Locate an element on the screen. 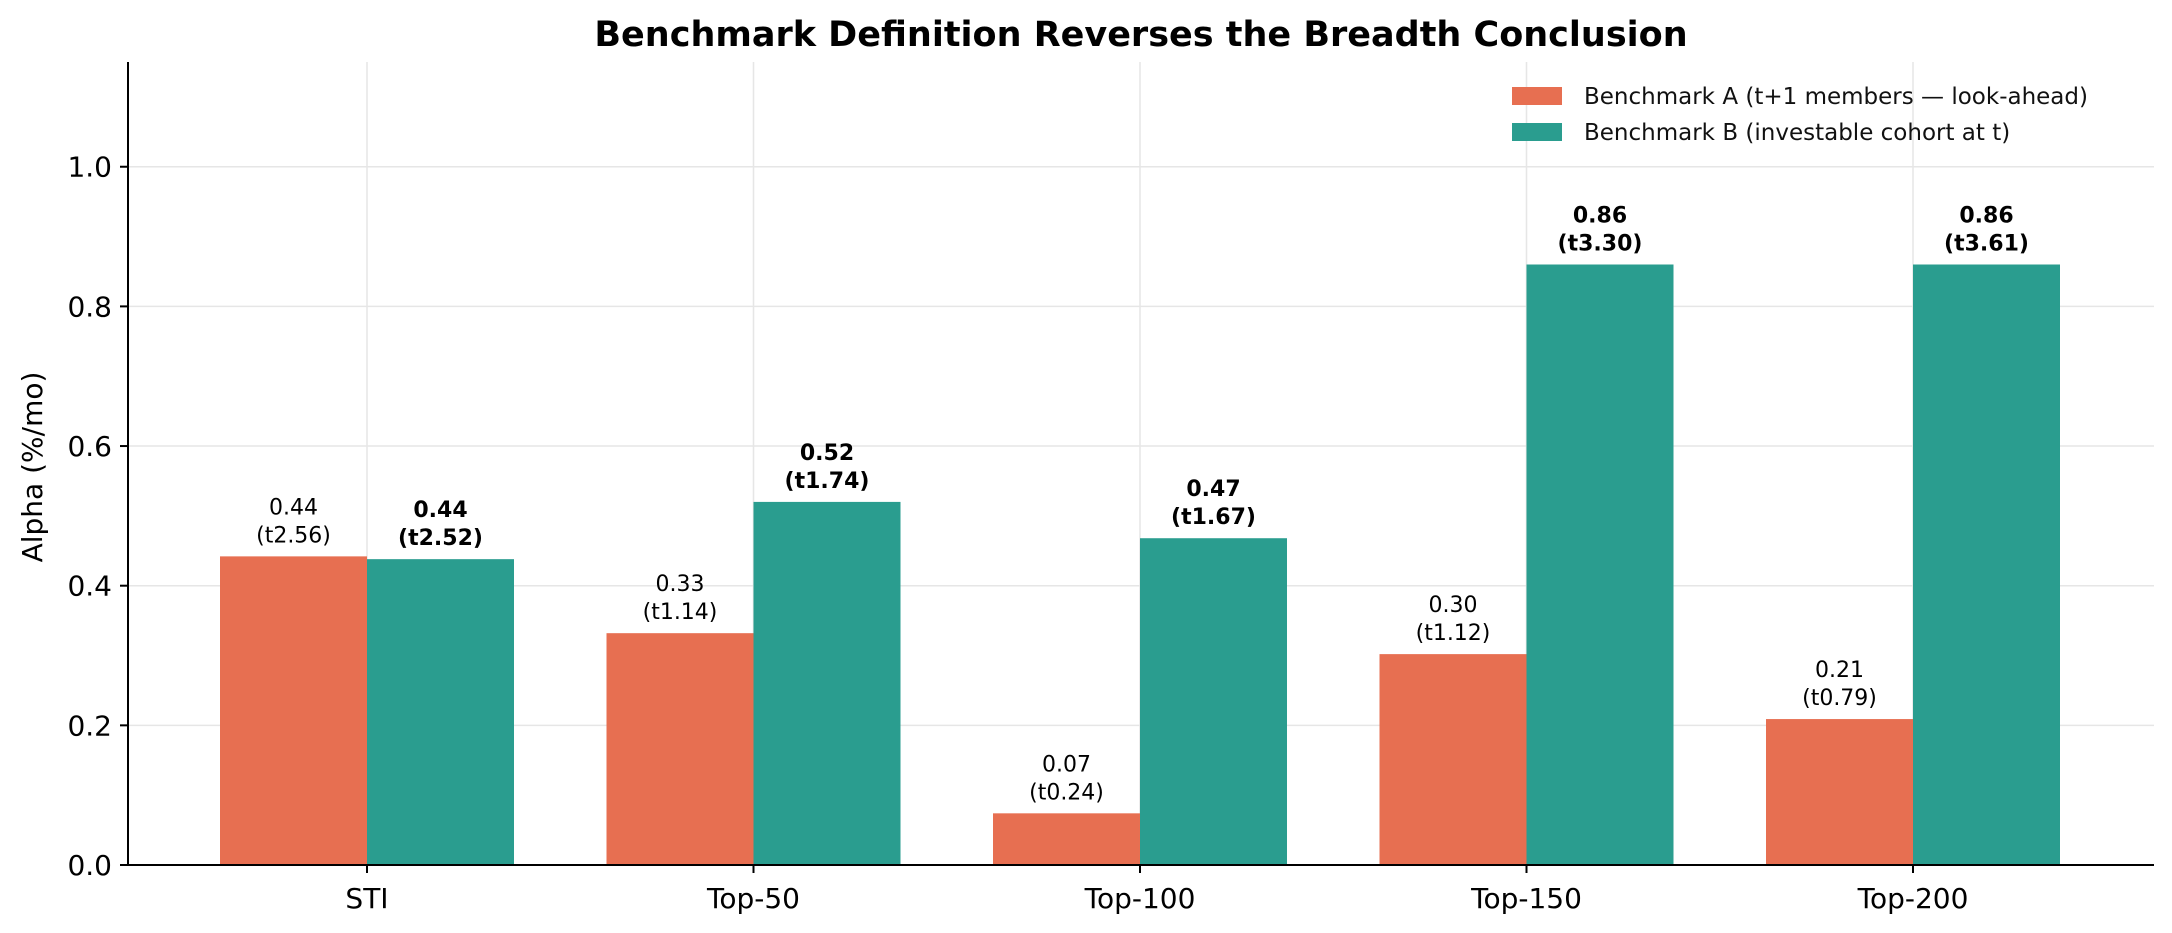 The width and height of the screenshot is (2172, 933). bar-value-label: 0.47 is located at coordinates (1213, 489).